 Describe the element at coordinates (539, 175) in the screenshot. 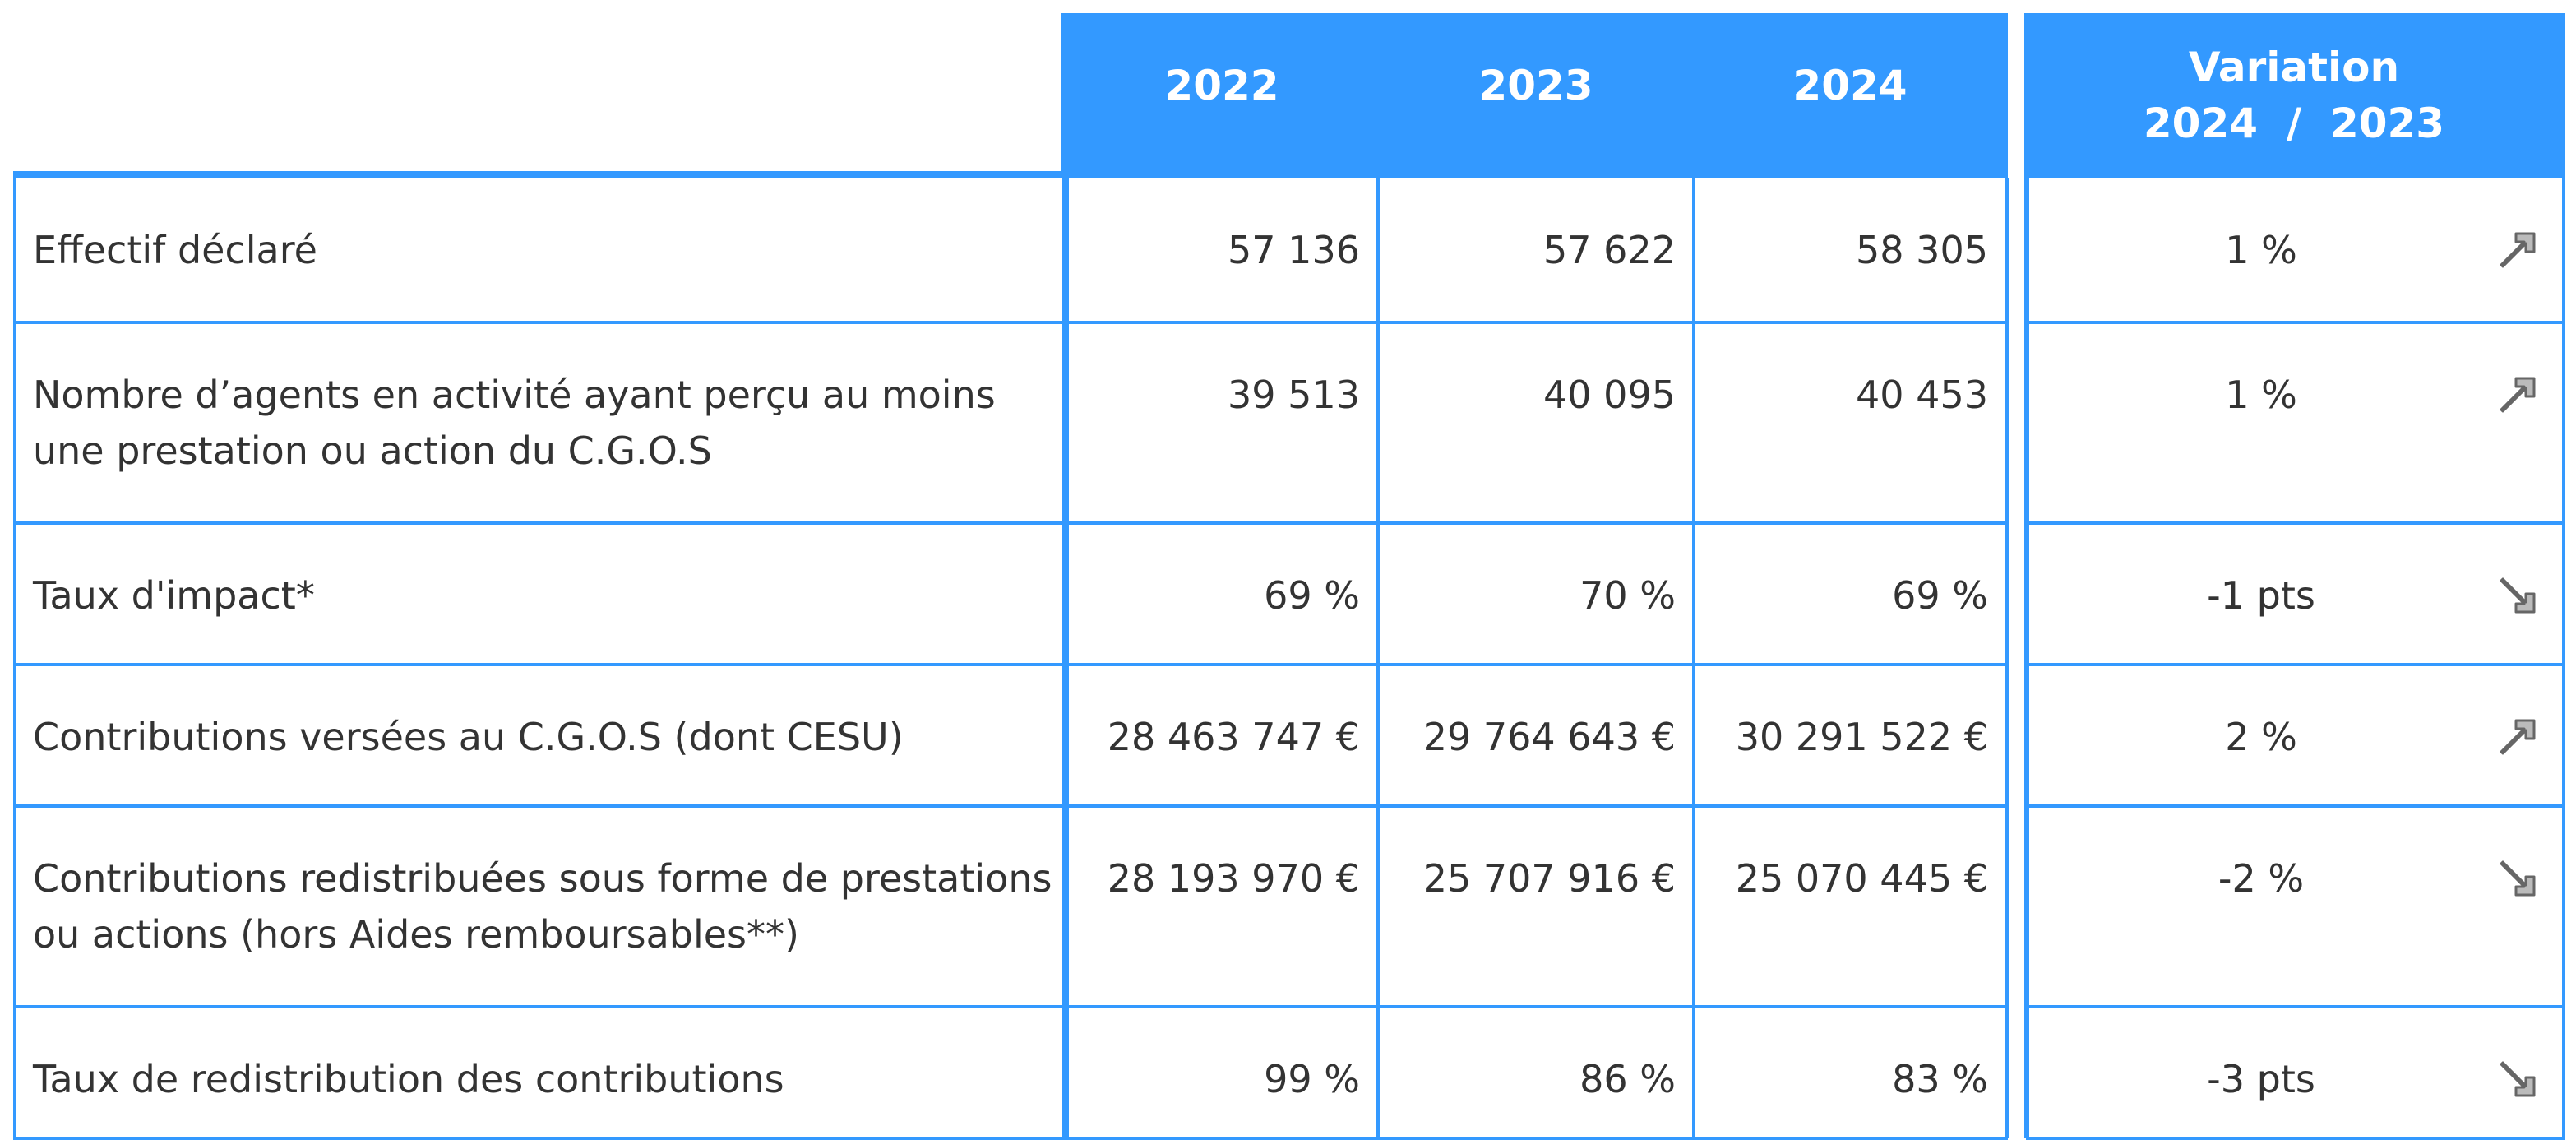

I see `header-rule` at that location.